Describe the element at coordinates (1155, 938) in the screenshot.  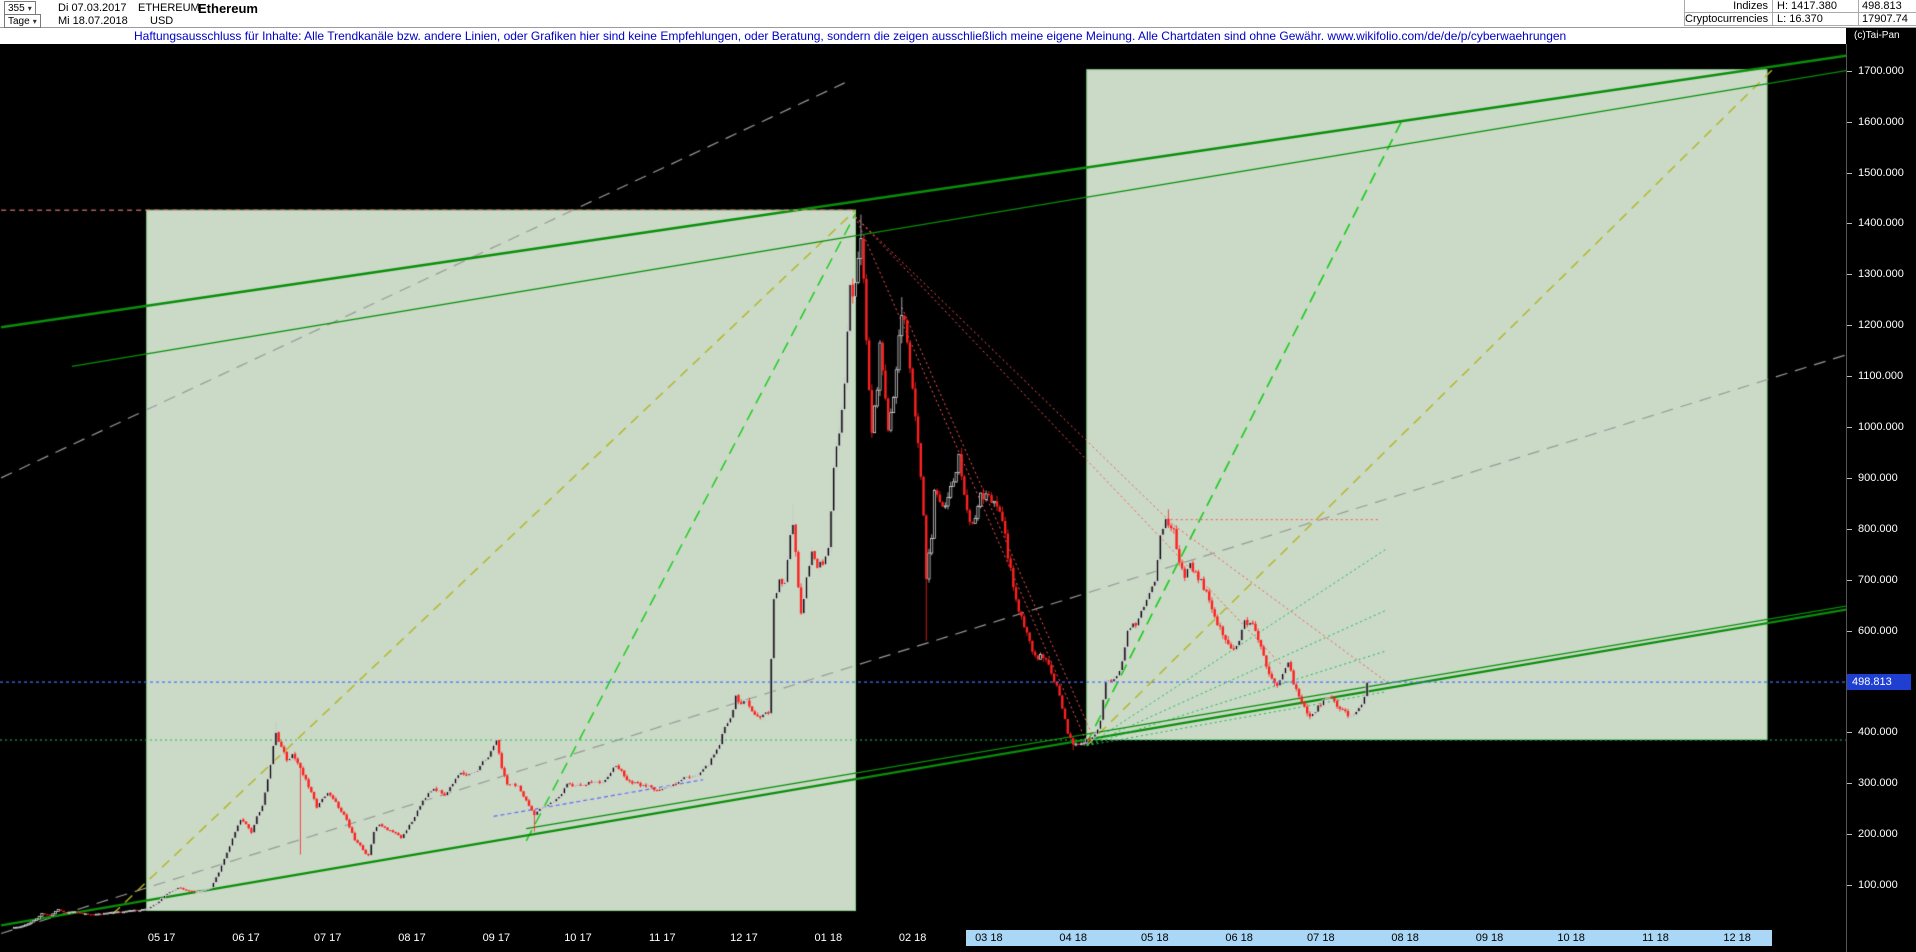
I see `x-axis-label: 05 18` at that location.